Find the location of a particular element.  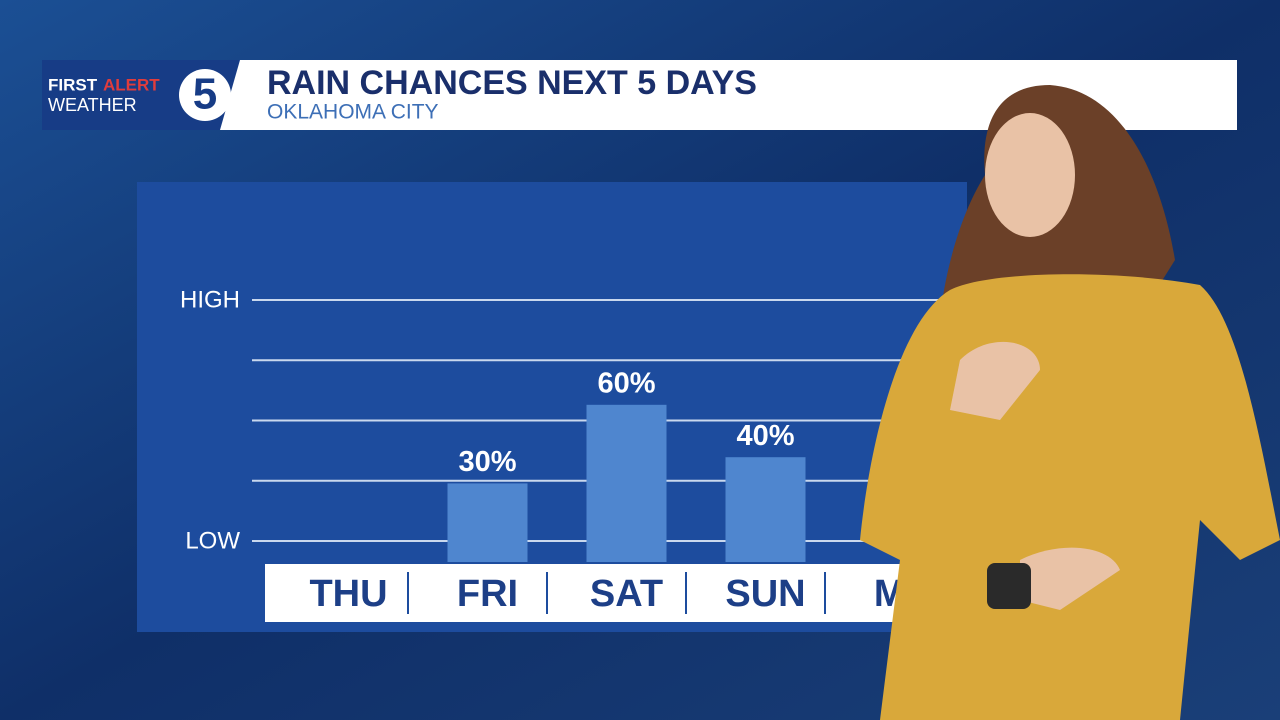

value-label: 30% is located at coordinates (487, 462).